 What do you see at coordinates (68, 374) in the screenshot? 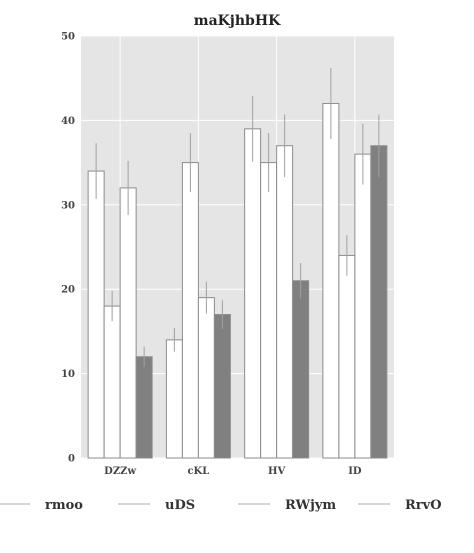
I see `y-tick-label: 10` at bounding box center [68, 374].